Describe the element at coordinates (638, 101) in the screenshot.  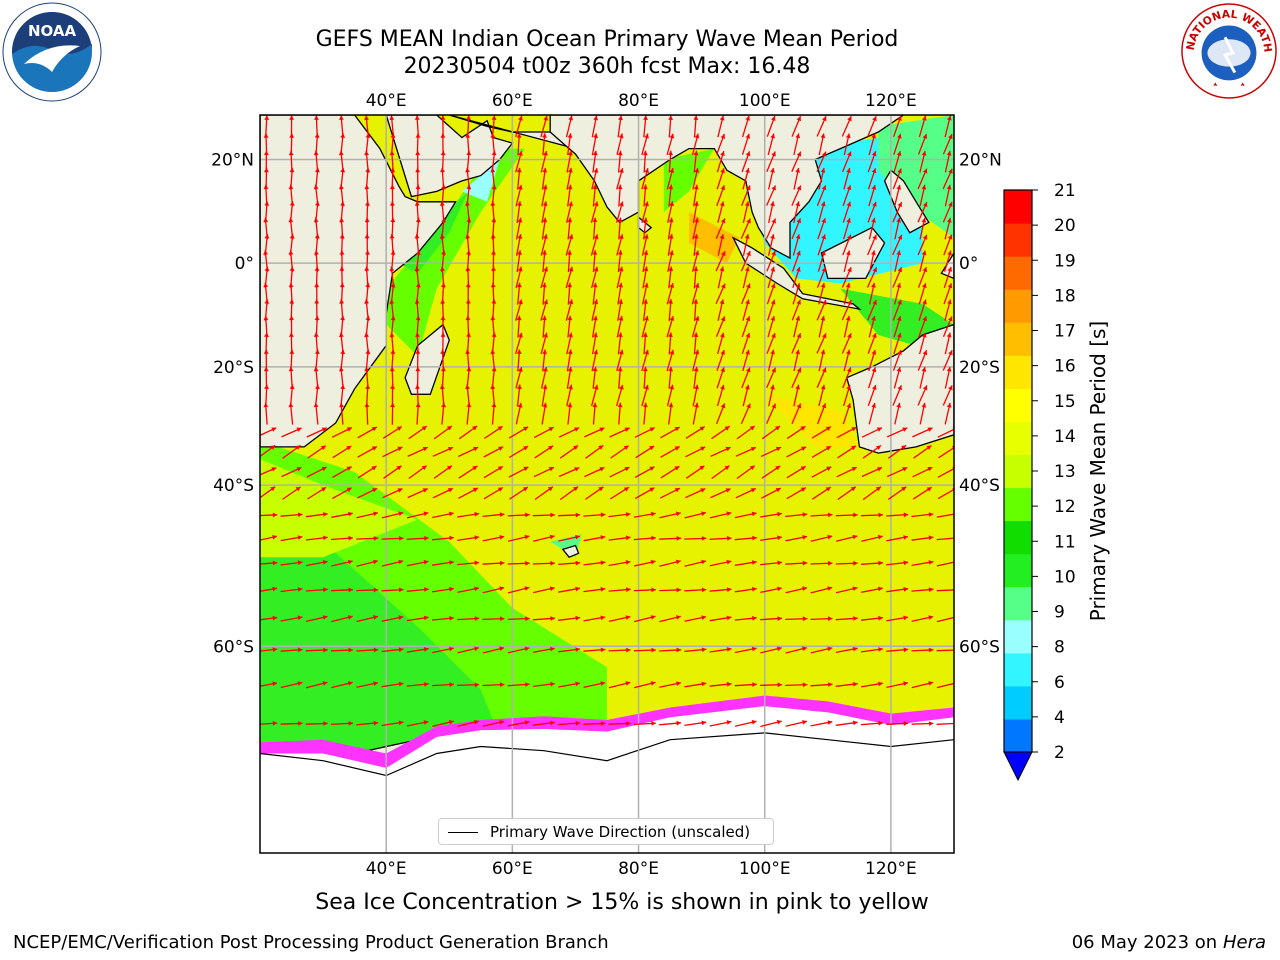
I see `lon-label-top: 80°E` at that location.